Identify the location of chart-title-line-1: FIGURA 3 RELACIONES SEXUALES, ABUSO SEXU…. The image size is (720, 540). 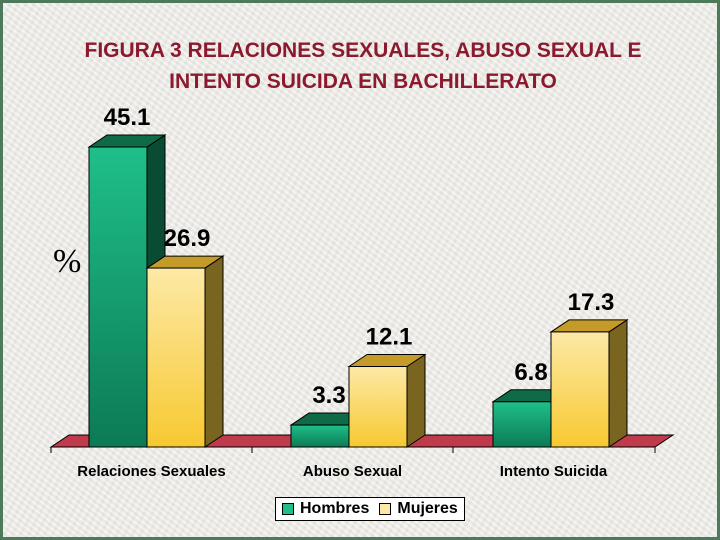
(363, 50).